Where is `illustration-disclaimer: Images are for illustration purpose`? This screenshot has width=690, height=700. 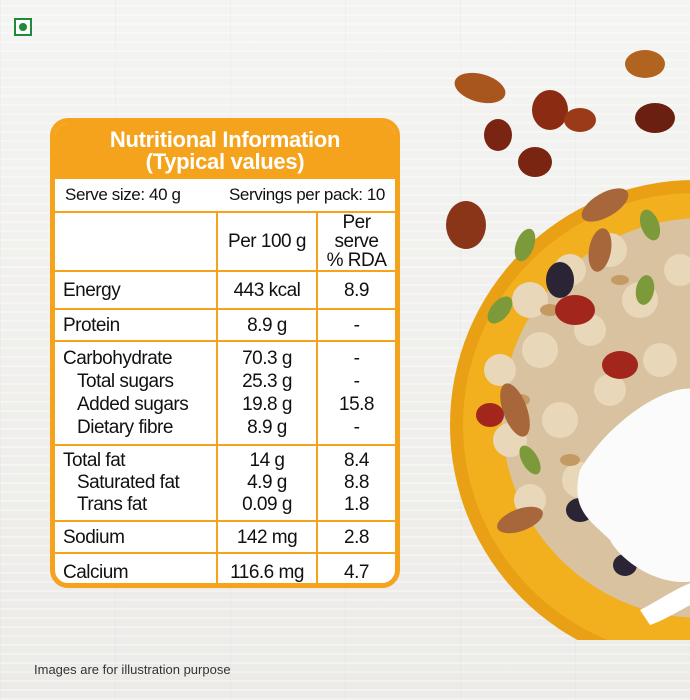 illustration-disclaimer: Images are for illustration purpose is located at coordinates (132, 669).